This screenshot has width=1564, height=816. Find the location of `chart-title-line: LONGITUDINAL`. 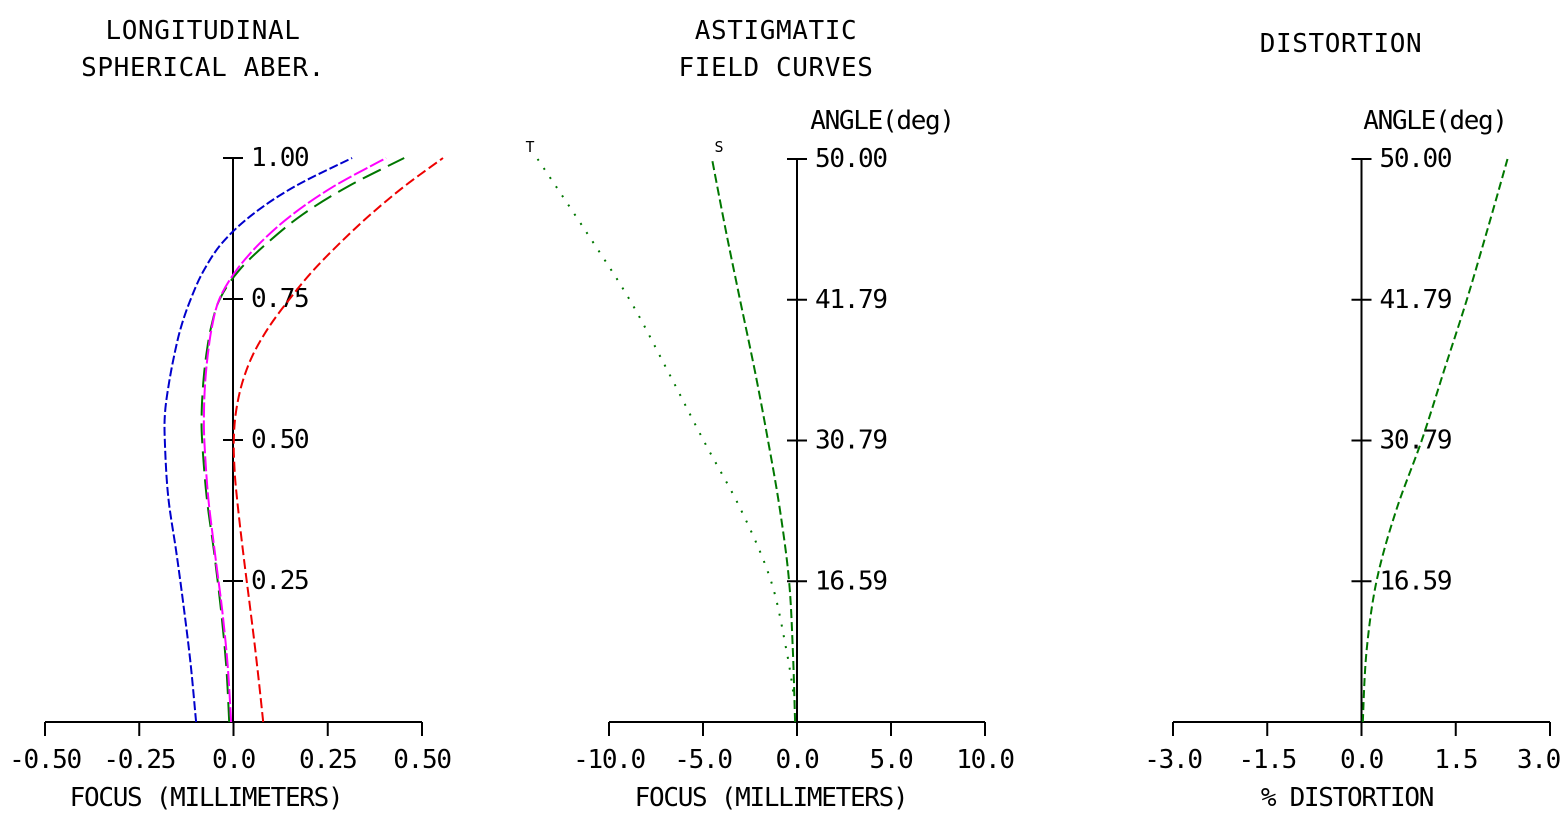

chart-title-line: LONGITUDINAL is located at coordinates (202, 31).